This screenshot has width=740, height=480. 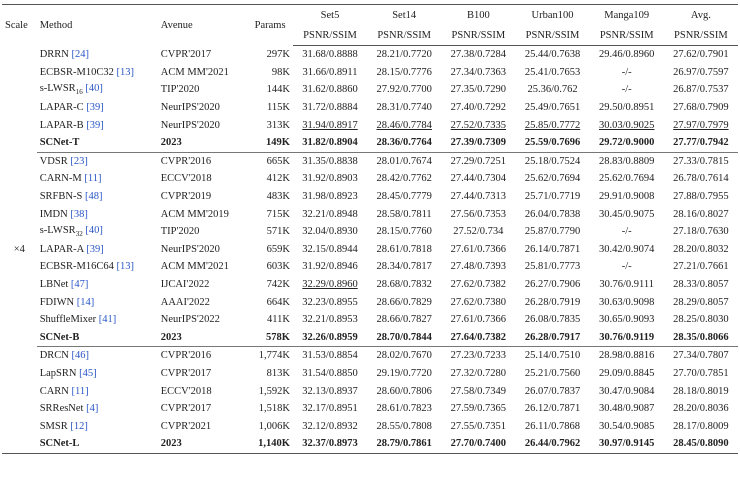 What do you see at coordinates (54, 285) in the screenshot?
I see `method-name: LBNet` at bounding box center [54, 285].